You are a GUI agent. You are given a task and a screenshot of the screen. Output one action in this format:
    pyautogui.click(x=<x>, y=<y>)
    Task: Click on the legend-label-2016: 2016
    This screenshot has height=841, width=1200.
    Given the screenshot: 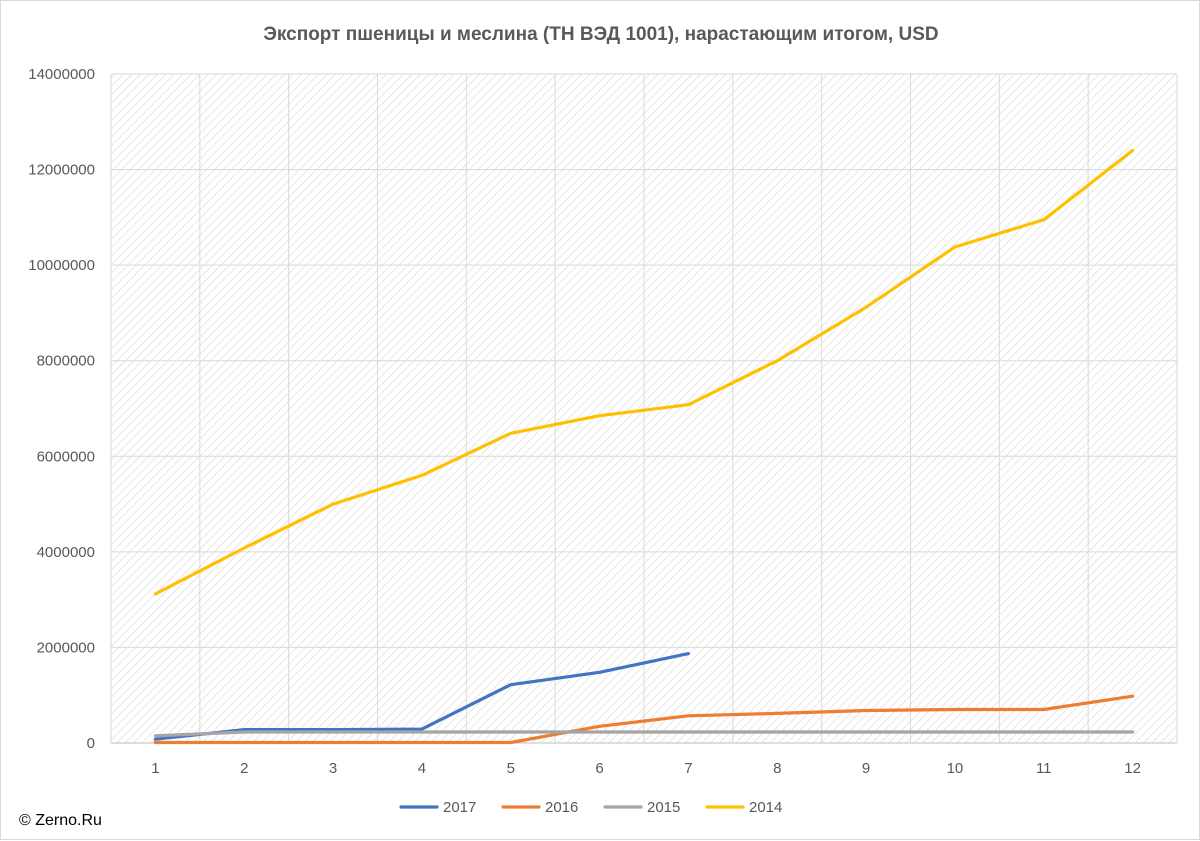 What is the action you would take?
    pyautogui.click(x=561, y=807)
    